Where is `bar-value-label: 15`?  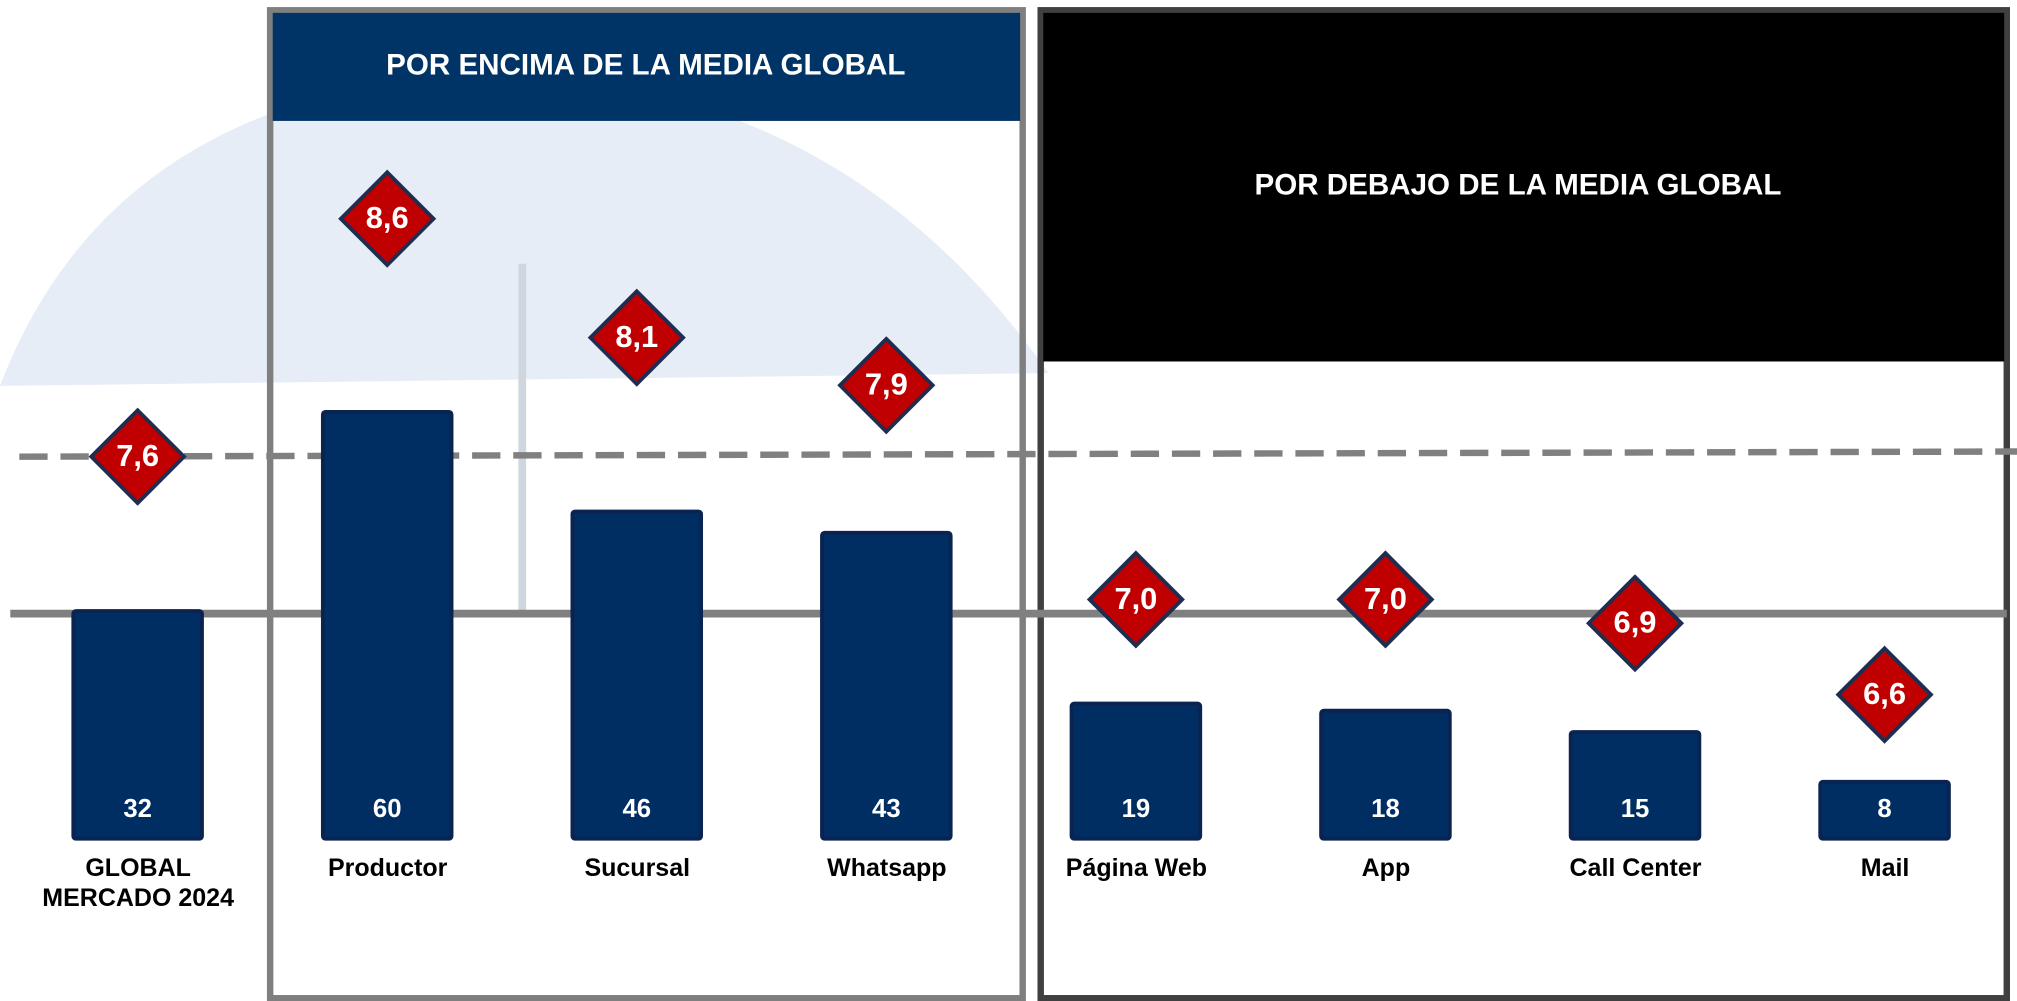 bar-value-label: 15 is located at coordinates (1635, 809).